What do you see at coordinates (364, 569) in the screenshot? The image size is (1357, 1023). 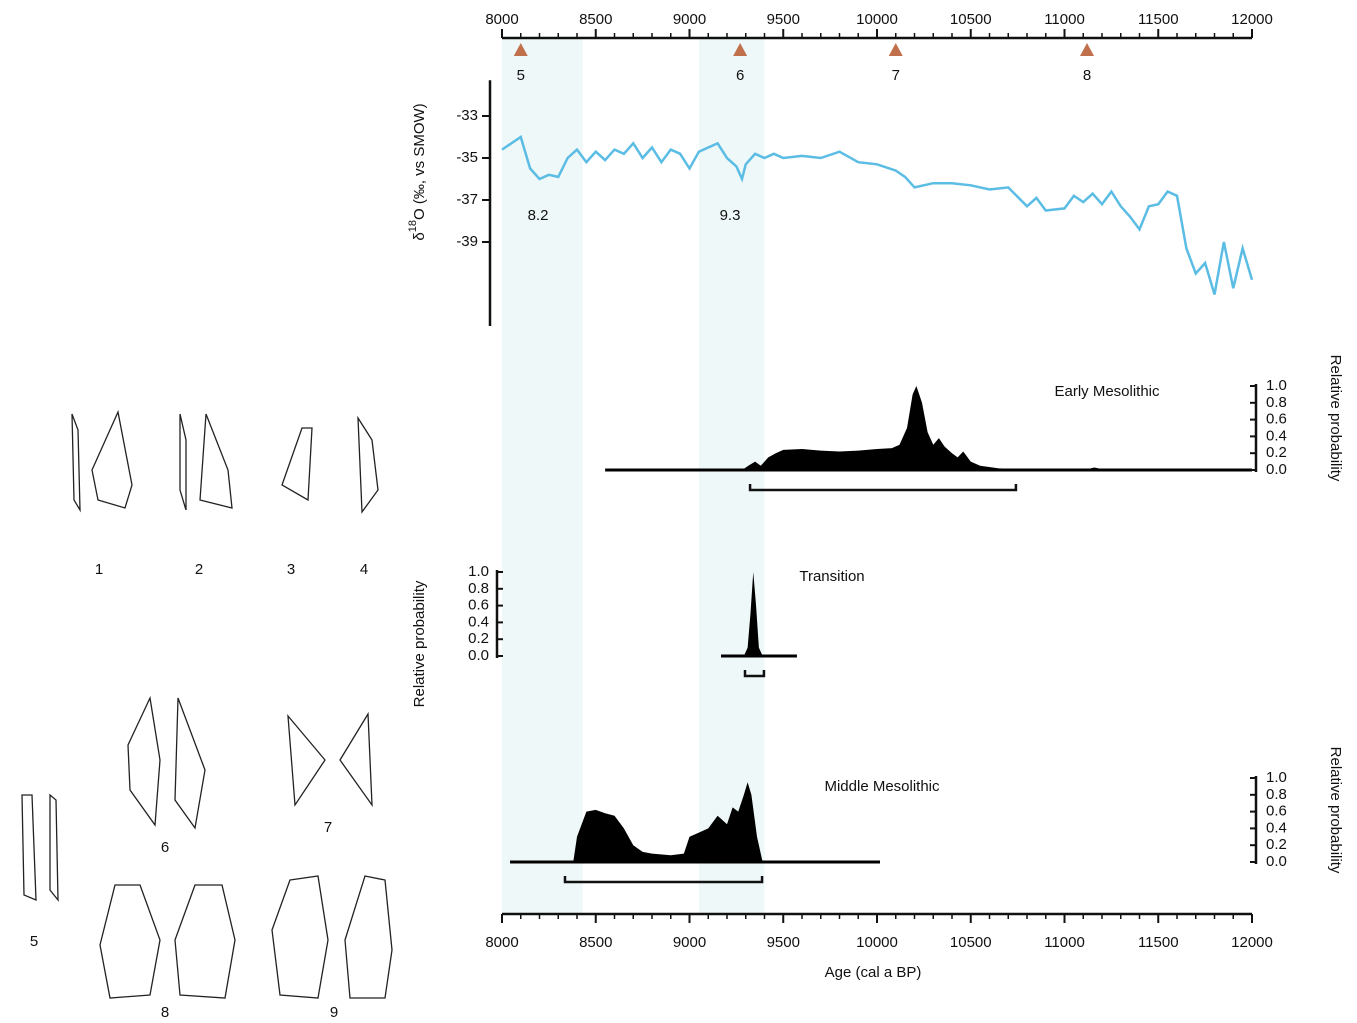 I see `artifact-label: 4` at bounding box center [364, 569].